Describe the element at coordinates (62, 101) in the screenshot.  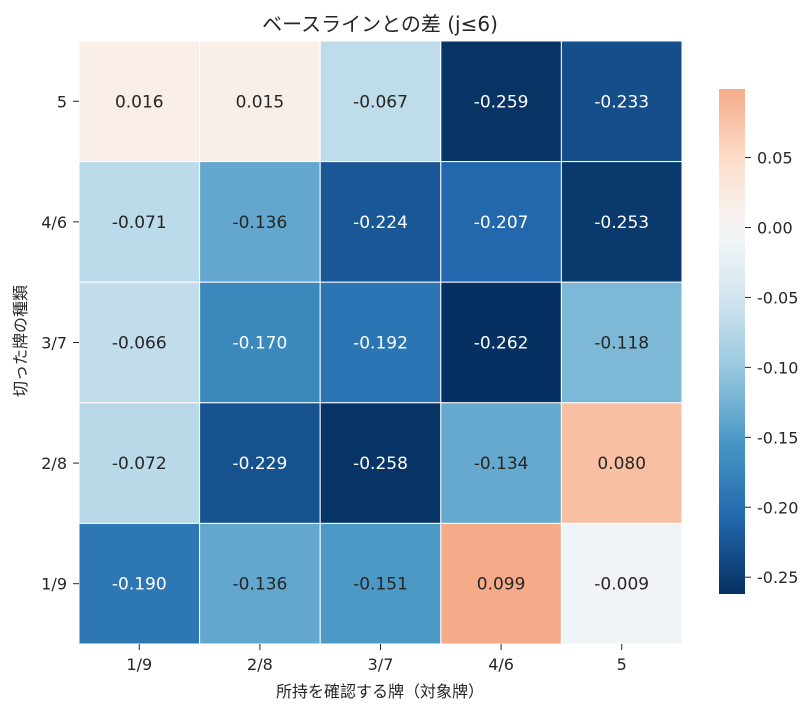
I see `y-tick-label: 5` at that location.